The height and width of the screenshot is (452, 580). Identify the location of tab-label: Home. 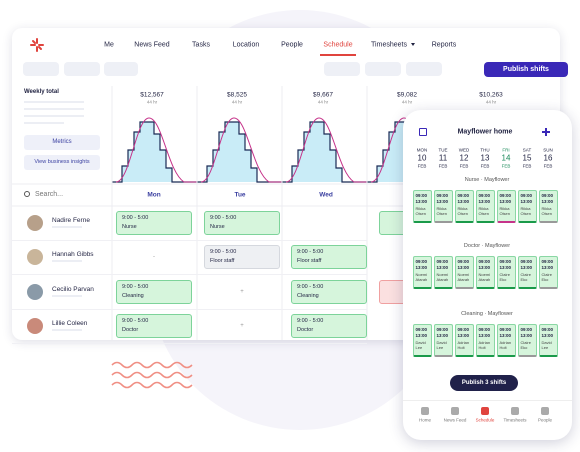
(425, 420).